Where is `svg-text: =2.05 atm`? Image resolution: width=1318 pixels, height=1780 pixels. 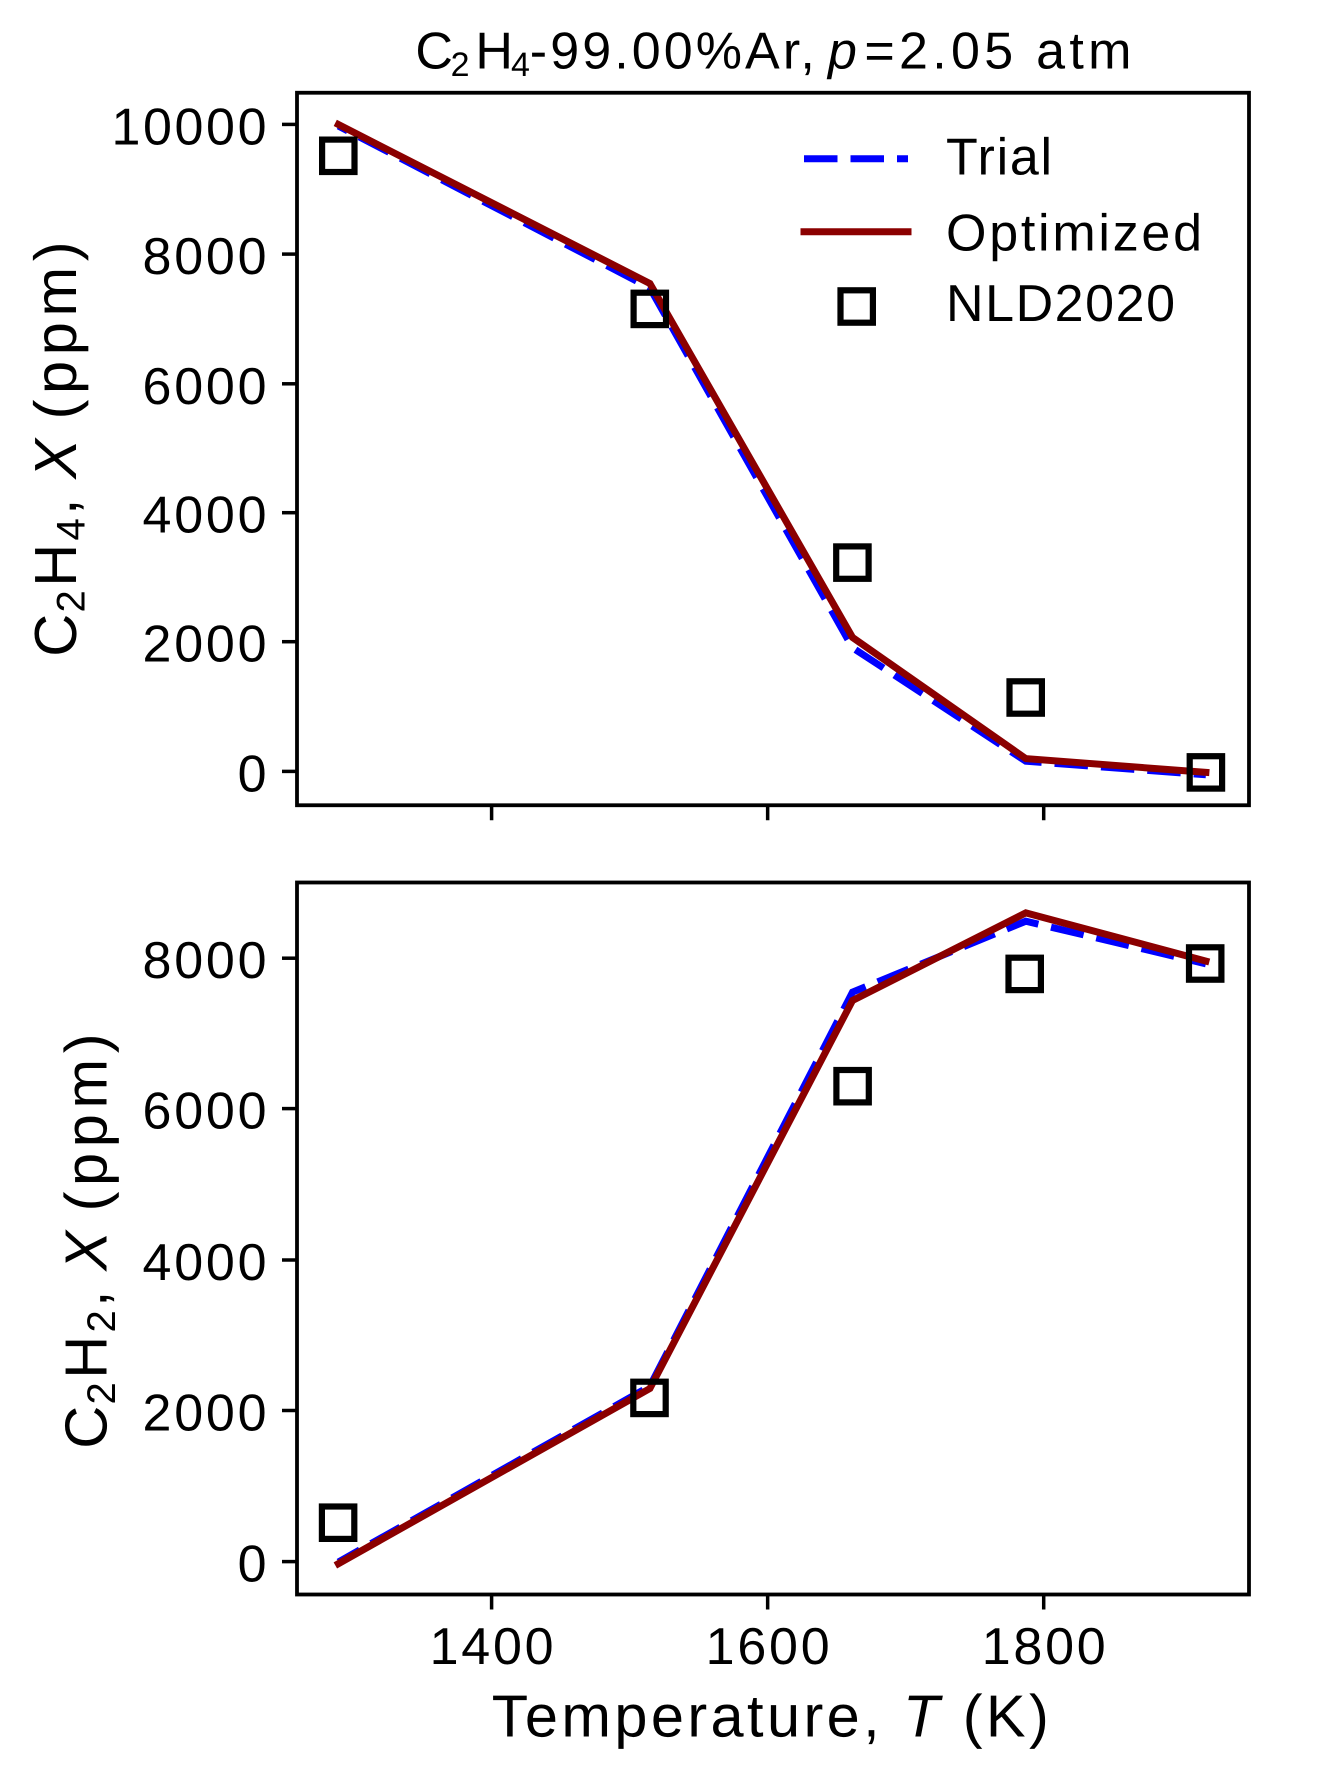
svg-text: =2.05 atm is located at coordinates (997, 51).